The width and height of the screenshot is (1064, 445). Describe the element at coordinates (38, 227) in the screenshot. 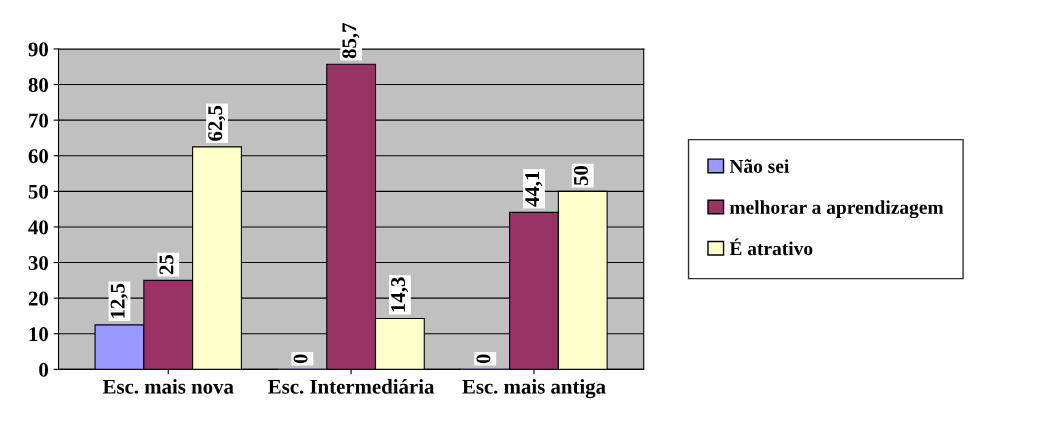

I see `y-tick-label: 40` at that location.